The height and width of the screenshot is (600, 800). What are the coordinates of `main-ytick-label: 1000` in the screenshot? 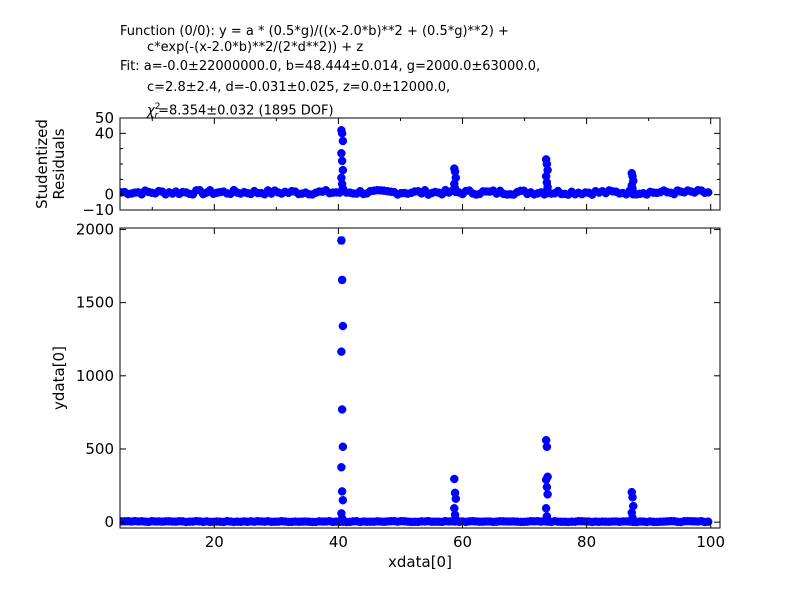 It's located at (95, 376).